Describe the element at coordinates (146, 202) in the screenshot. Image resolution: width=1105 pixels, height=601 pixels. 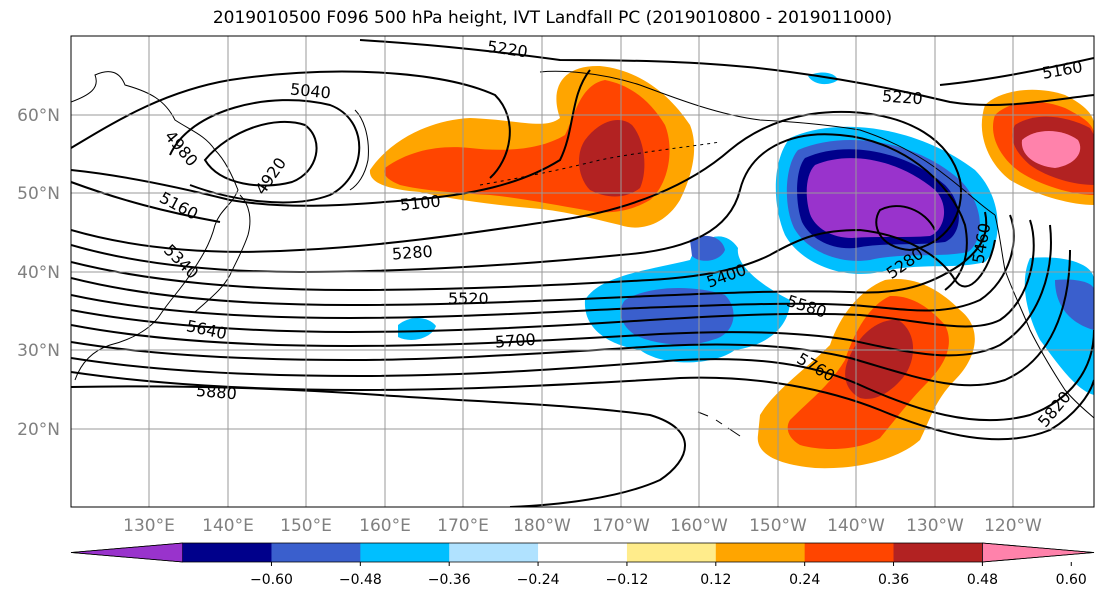
I see `contour-5160-w` at that location.